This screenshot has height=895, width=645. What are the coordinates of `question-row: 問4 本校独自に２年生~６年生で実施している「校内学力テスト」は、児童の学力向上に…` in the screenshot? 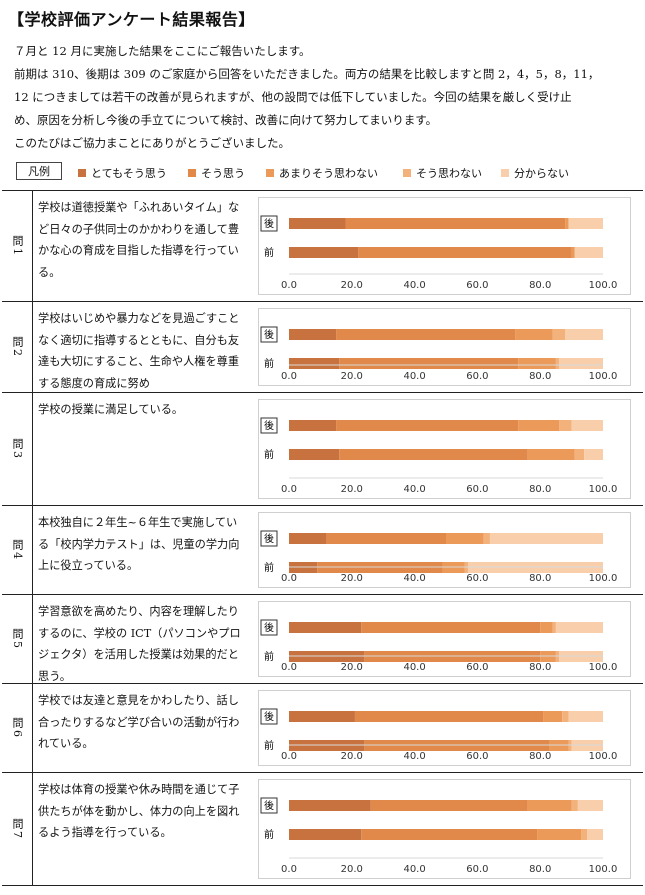 It's located at (322, 550).